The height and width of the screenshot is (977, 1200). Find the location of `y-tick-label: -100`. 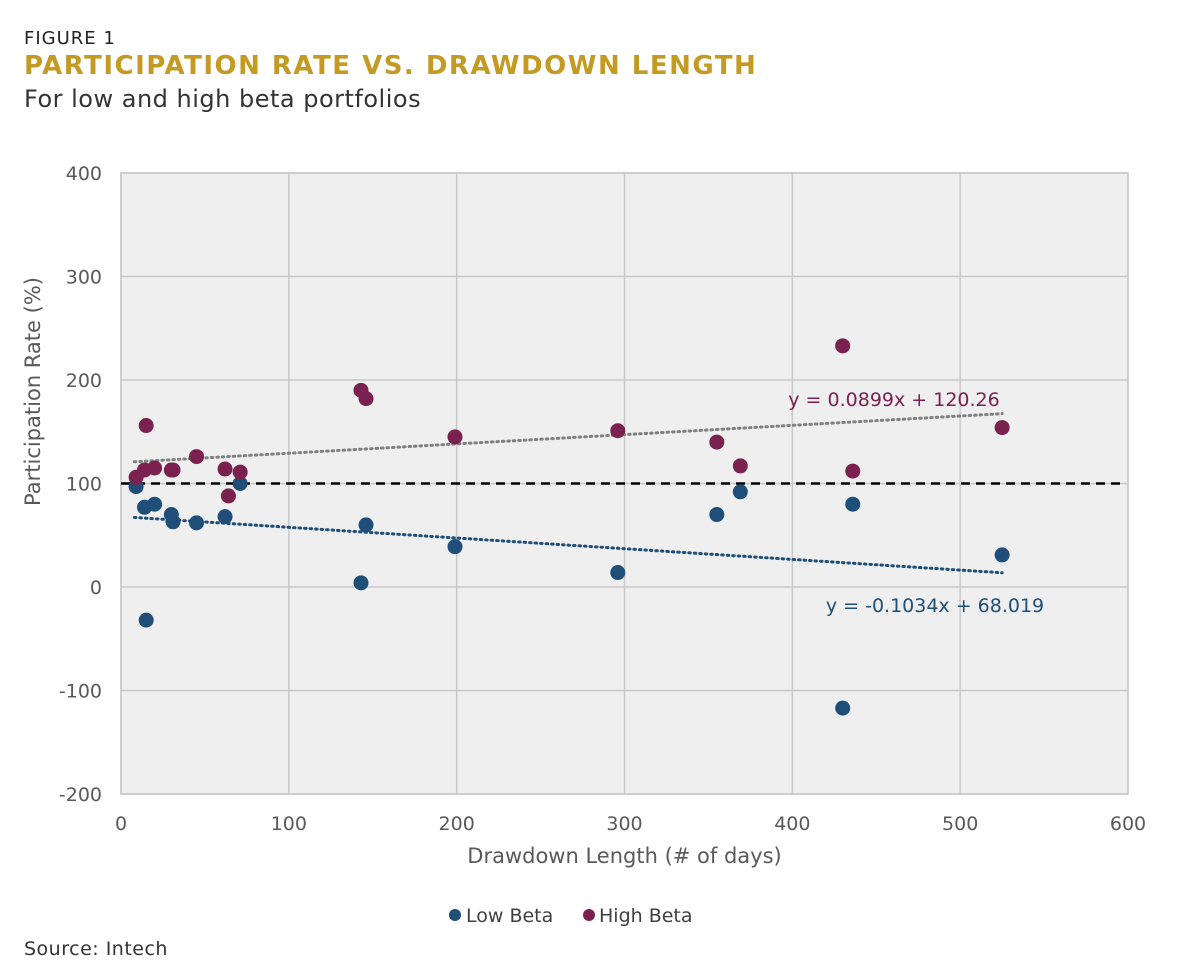

y-tick-label: -100 is located at coordinates (80, 692).